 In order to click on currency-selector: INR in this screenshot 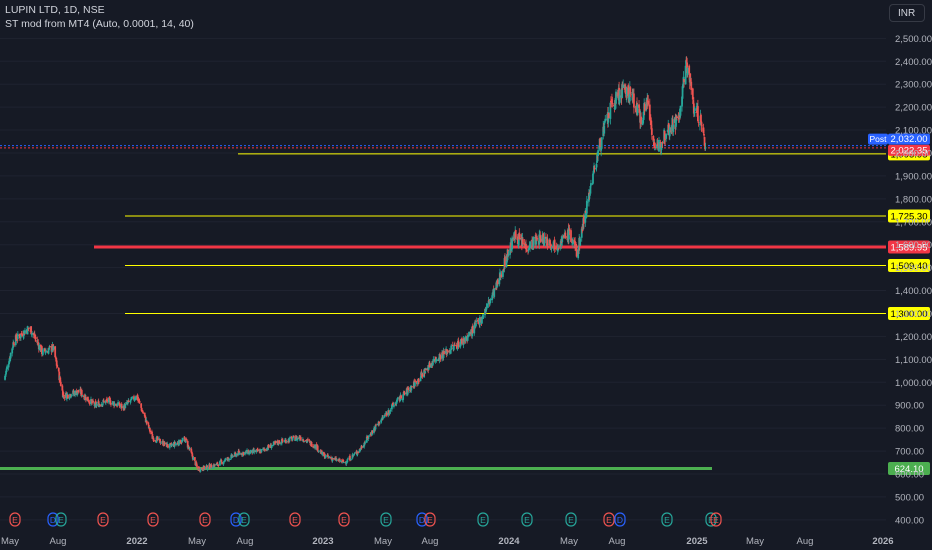, I will do `click(907, 13)`.